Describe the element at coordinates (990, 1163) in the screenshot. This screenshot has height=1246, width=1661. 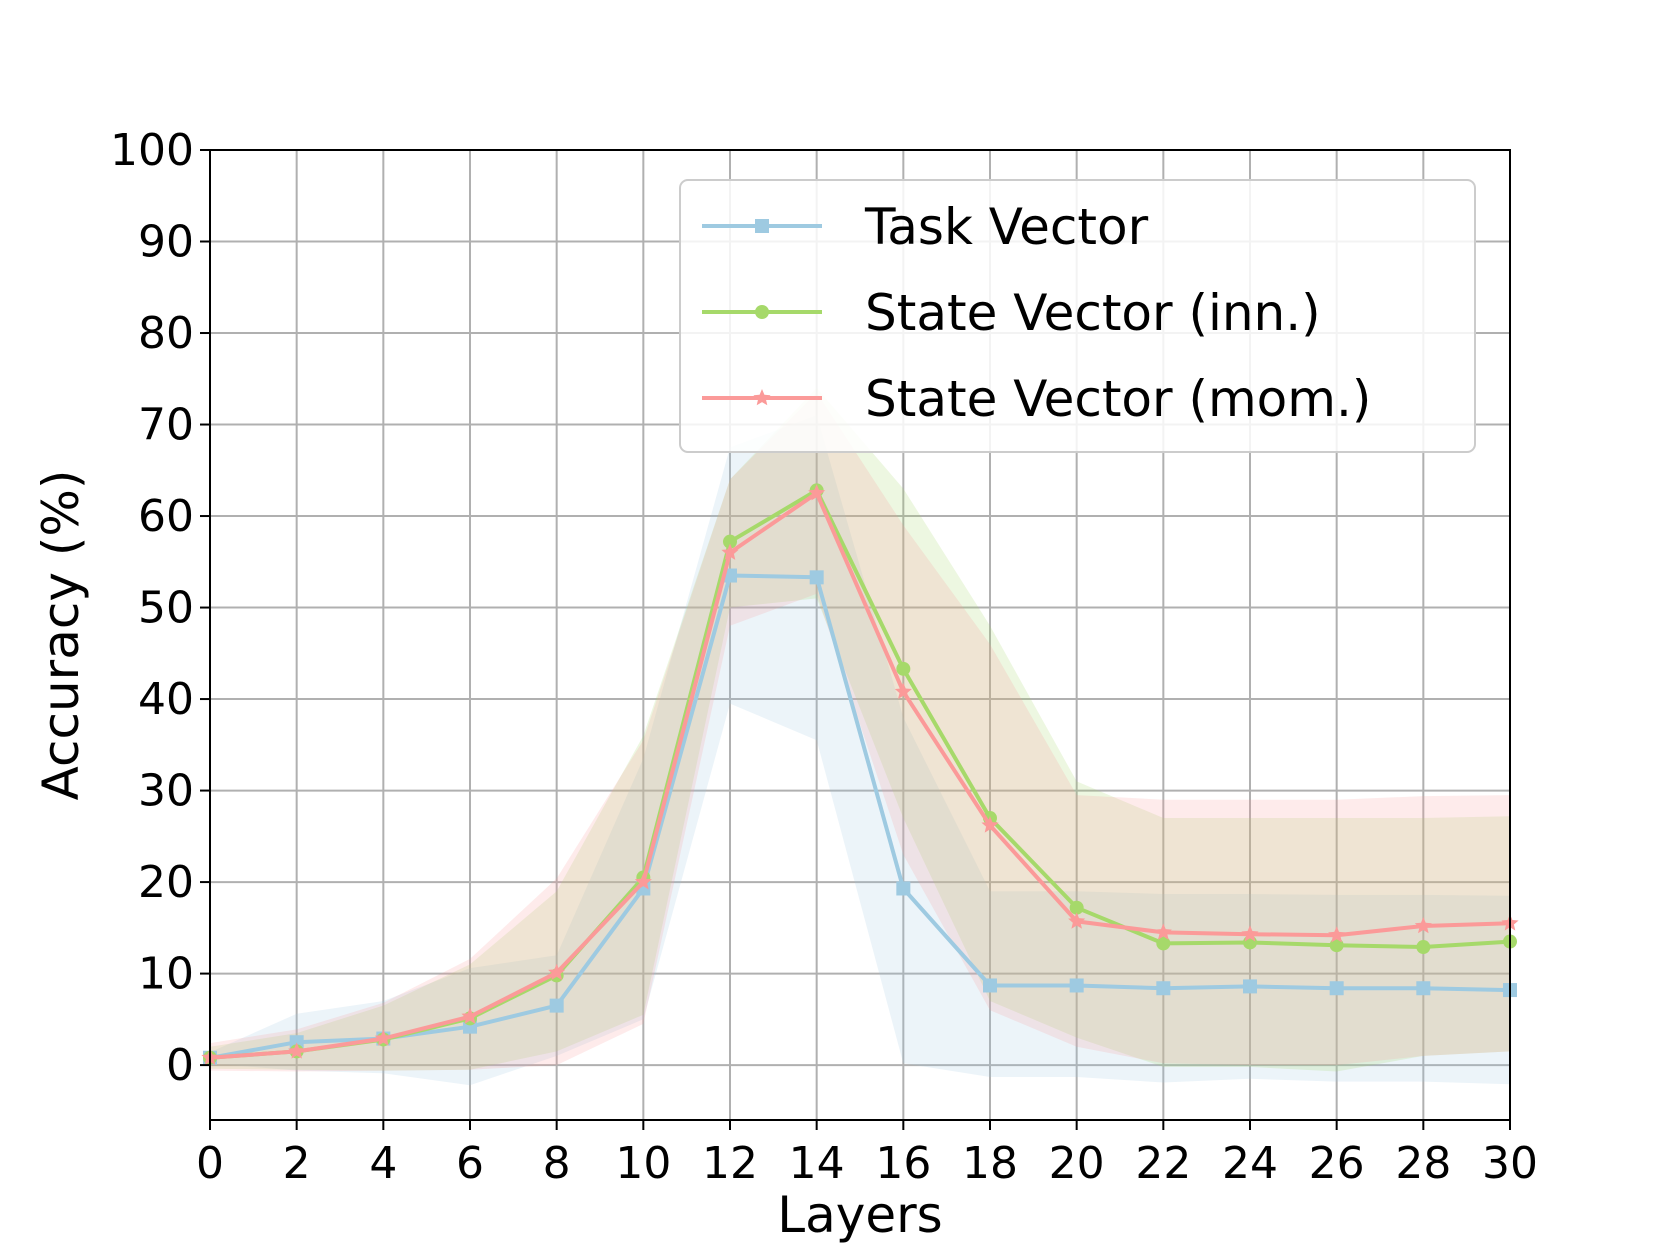
I see `x-tick-label: 18` at that location.